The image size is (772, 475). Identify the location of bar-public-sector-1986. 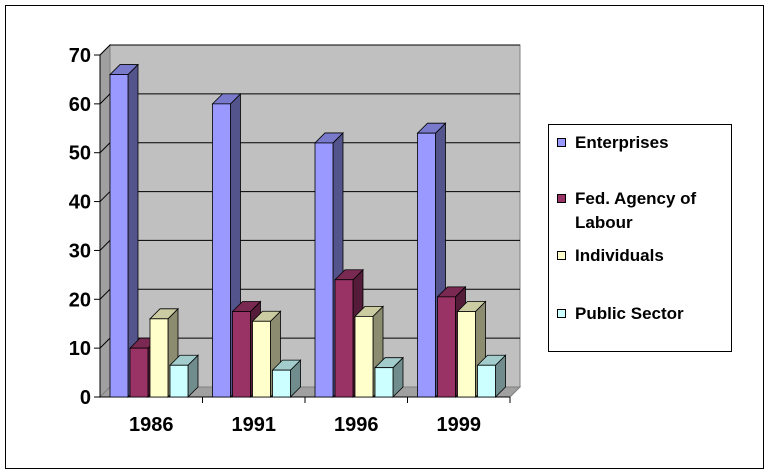
(184, 376).